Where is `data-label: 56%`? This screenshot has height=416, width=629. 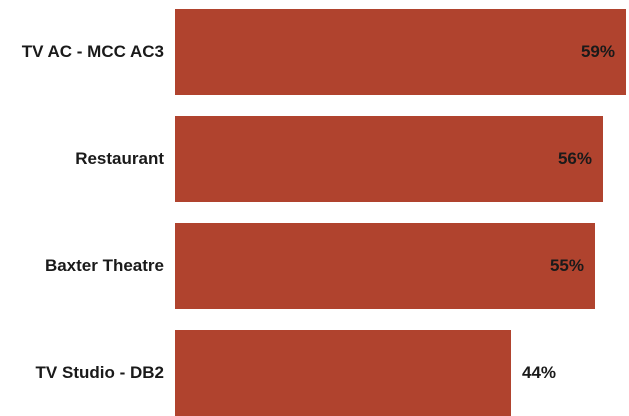 data-label: 56% is located at coordinates (574, 158).